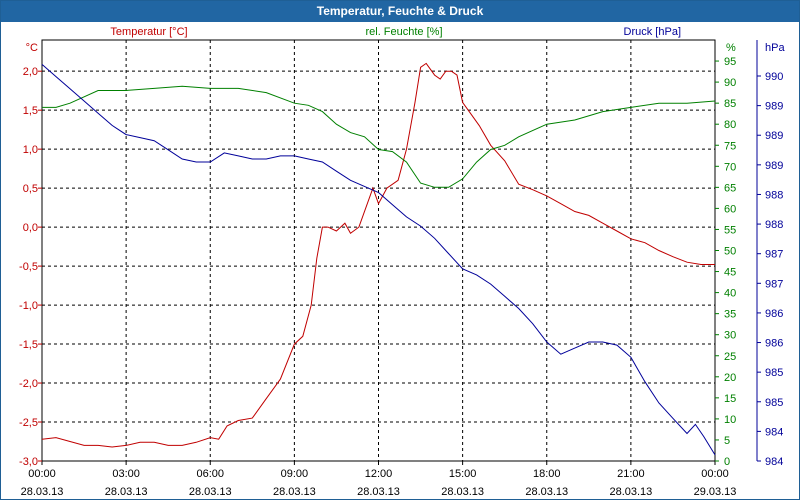 The width and height of the screenshot is (800, 500). What do you see at coordinates (30, 189) in the screenshot?
I see `temp-tick-label: 0,5` at bounding box center [30, 189].